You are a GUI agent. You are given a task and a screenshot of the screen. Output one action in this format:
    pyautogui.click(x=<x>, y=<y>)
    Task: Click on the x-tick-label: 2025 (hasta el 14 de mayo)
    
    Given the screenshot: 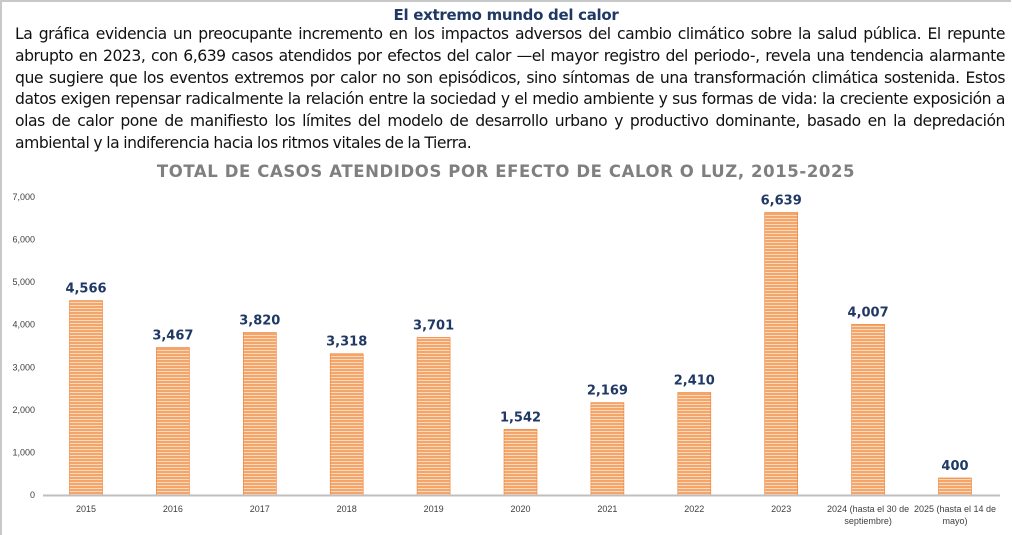 What is the action you would take?
    pyautogui.click(x=955, y=515)
    